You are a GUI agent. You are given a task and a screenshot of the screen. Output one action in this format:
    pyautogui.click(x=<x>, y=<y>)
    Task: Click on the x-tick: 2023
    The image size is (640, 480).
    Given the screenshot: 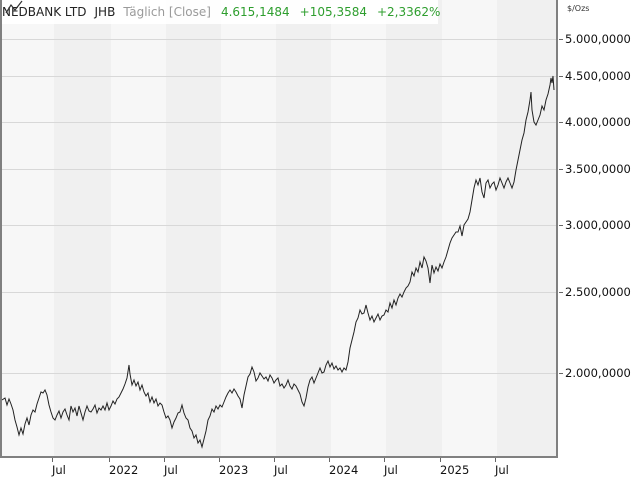 What is the action you would take?
    pyautogui.click(x=233, y=467)
    